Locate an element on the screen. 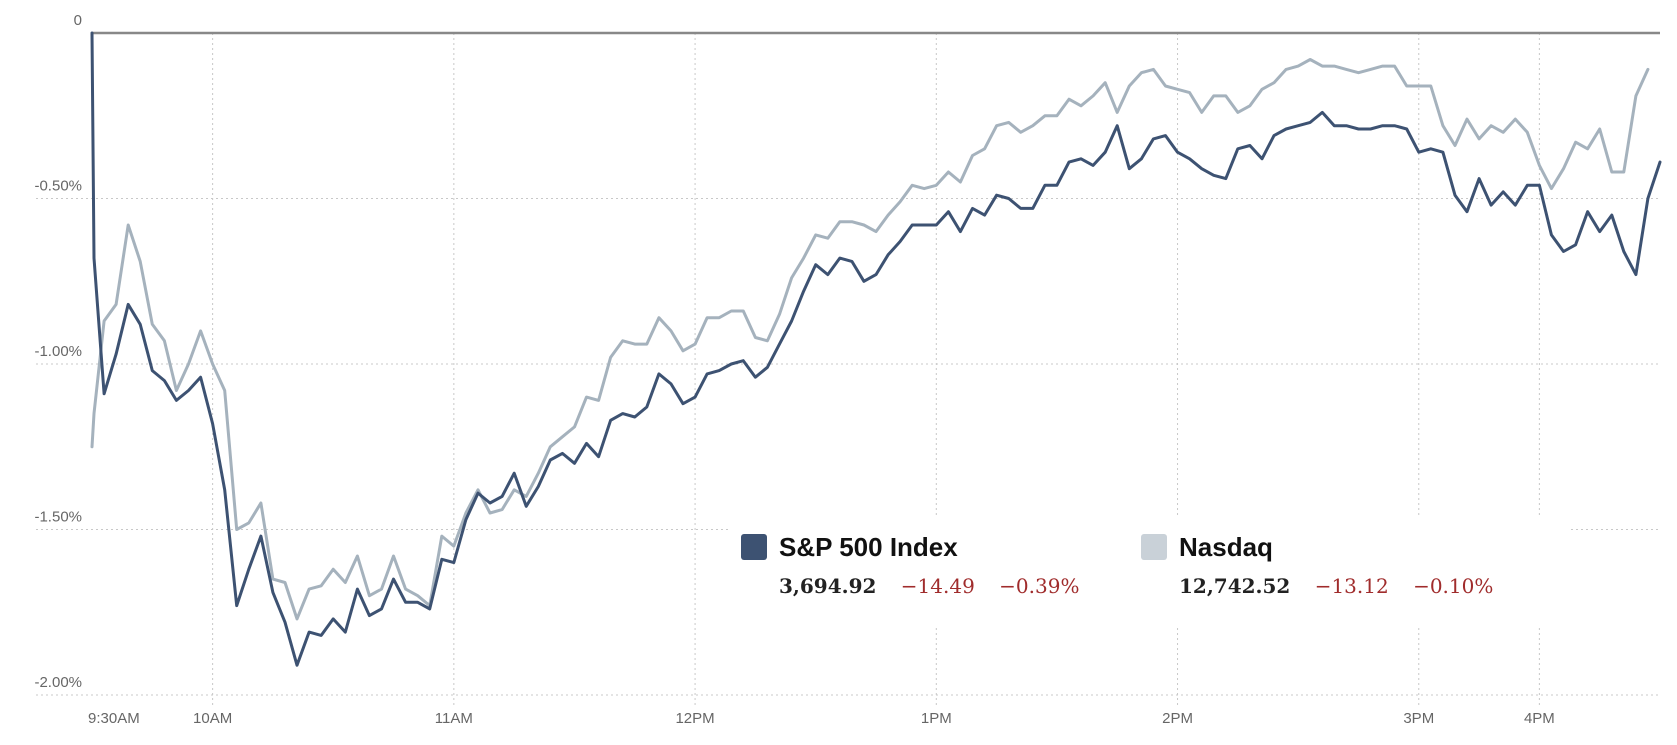  x-tick-label: 2PM is located at coordinates (1177, 718).